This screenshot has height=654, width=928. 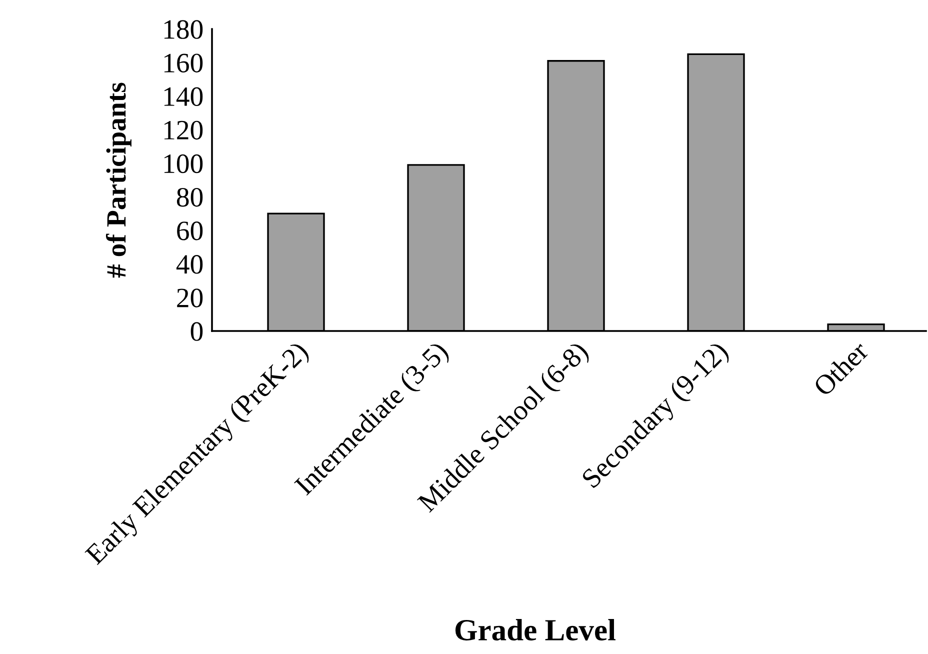 I want to click on y-tick-label: 0, so click(x=196, y=331).